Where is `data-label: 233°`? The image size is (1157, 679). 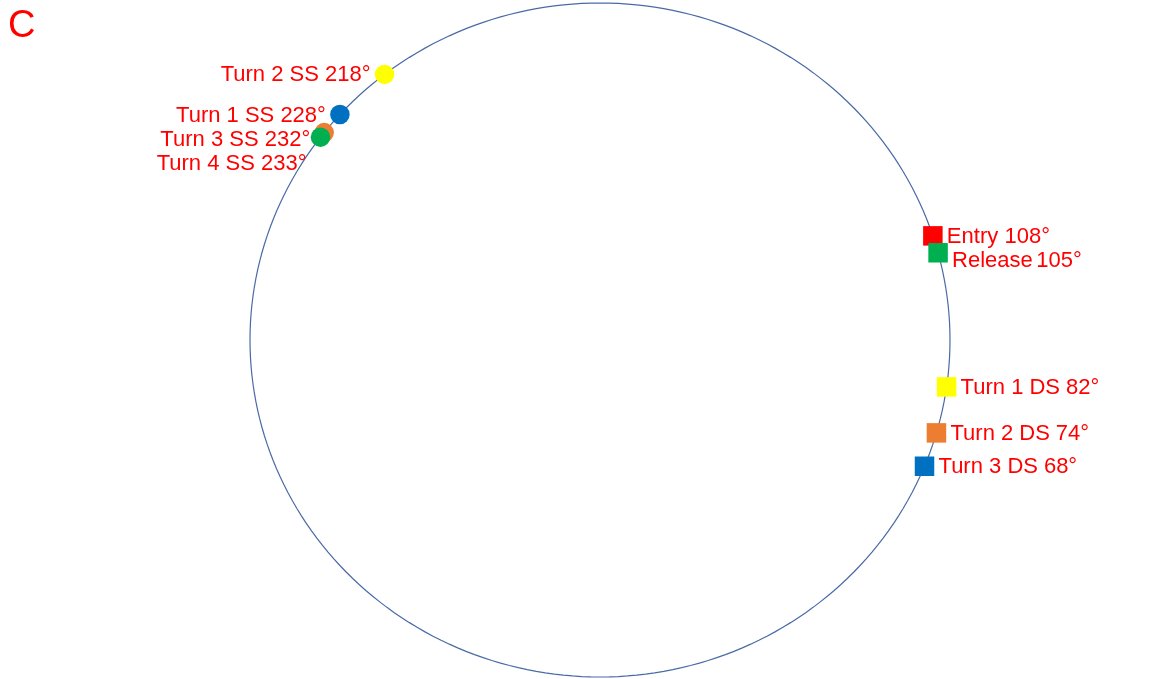 data-label: 233° is located at coordinates (283, 162).